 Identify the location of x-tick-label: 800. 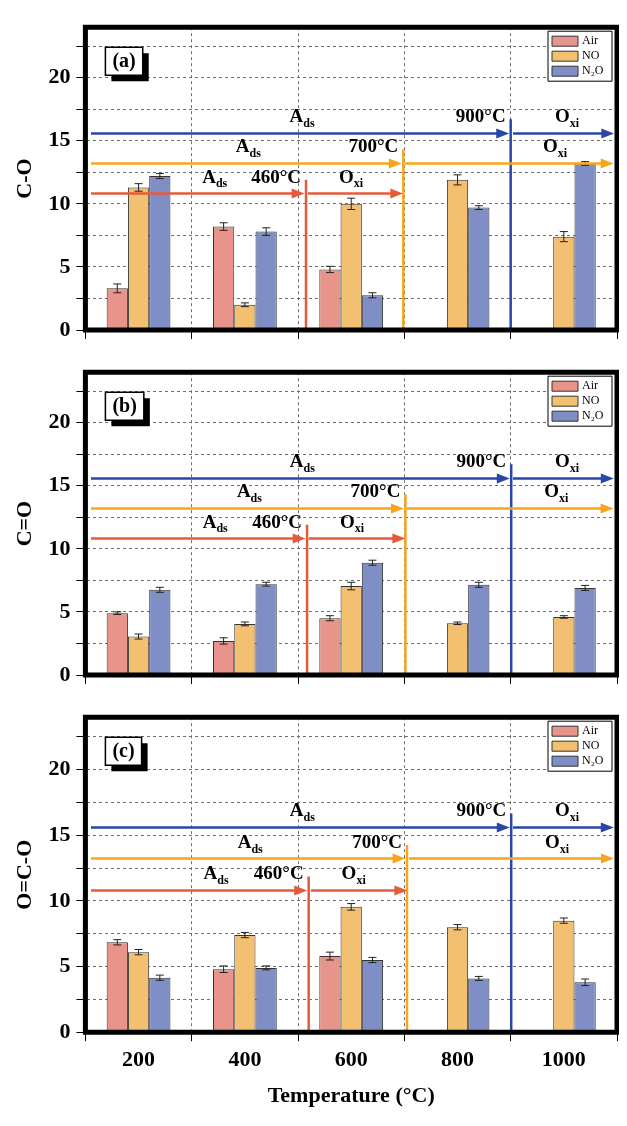
(458, 1059).